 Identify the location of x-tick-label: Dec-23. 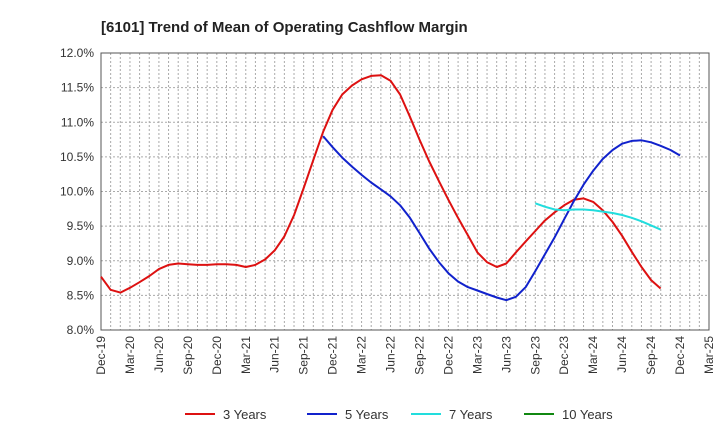
(564, 355).